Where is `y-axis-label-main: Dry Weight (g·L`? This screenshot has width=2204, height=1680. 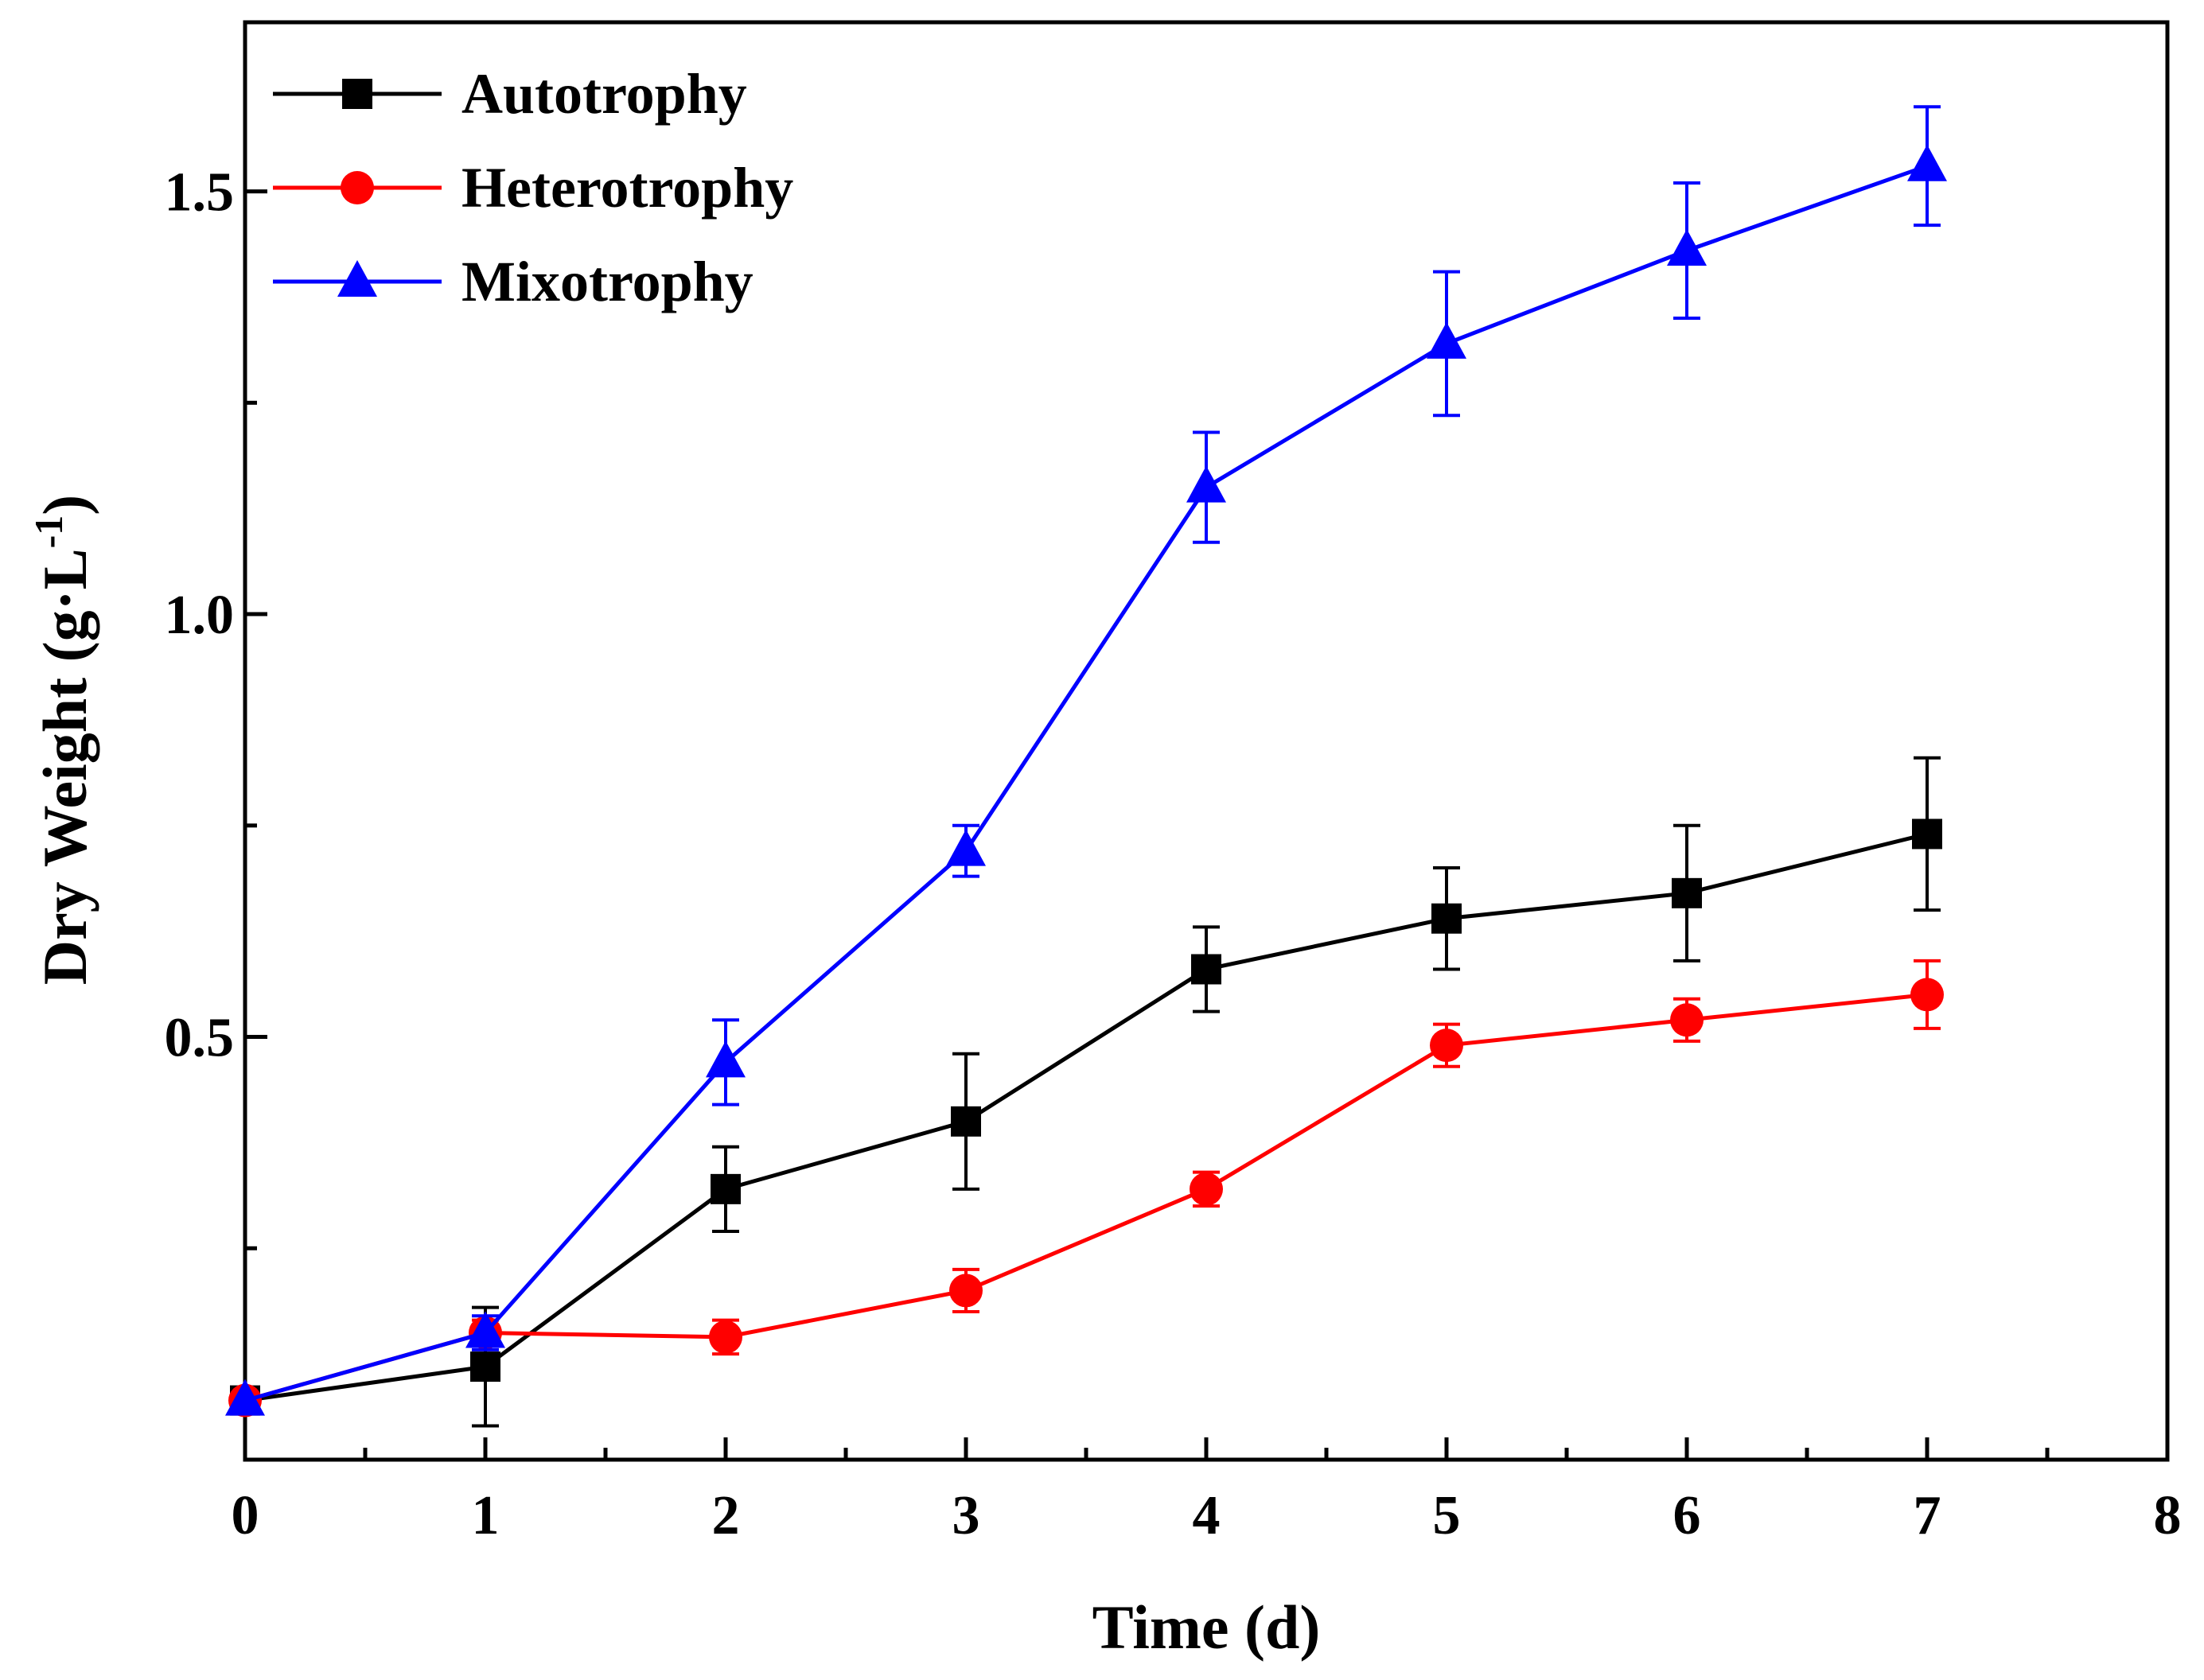 y-axis-label-main: Dry Weight (g·L is located at coordinates (64, 766).